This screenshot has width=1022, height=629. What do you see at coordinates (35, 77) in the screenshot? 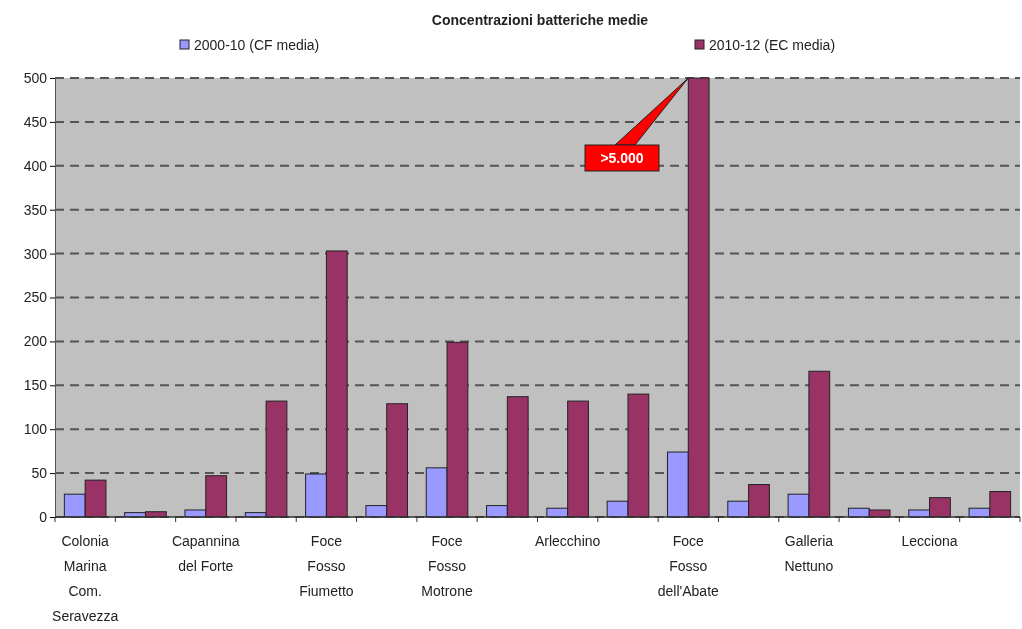
I see `y-tick-label: 500` at bounding box center [35, 77].